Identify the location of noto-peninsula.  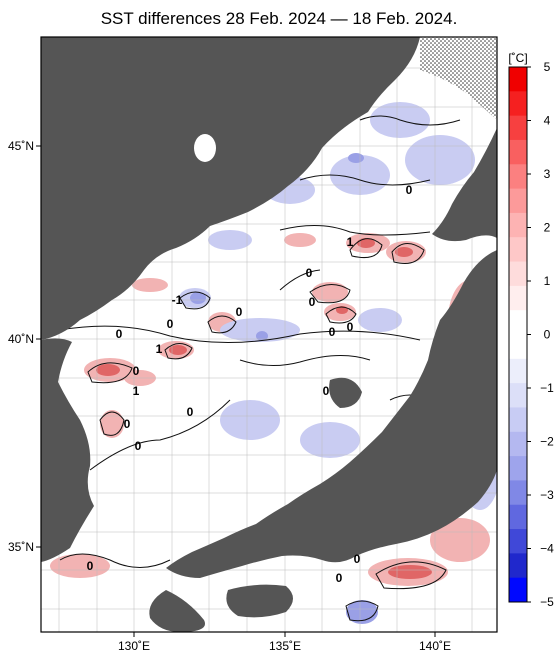
(345, 392).